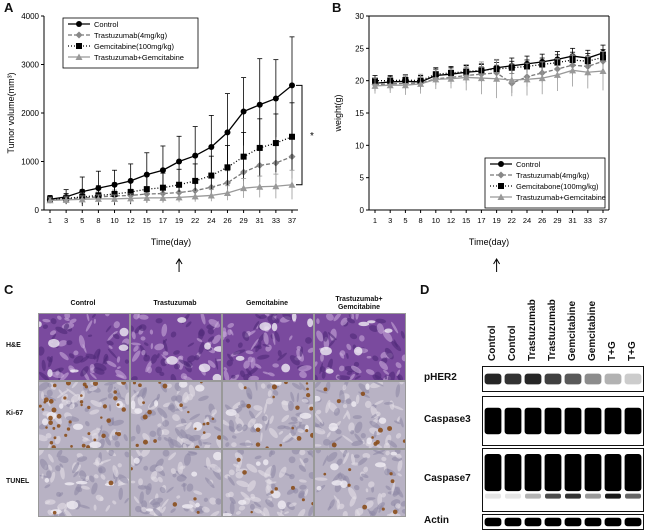 The width and height of the screenshot is (650, 531). Describe the element at coordinates (30, 113) in the screenshot. I see `y-tick-label: 2000` at that location.